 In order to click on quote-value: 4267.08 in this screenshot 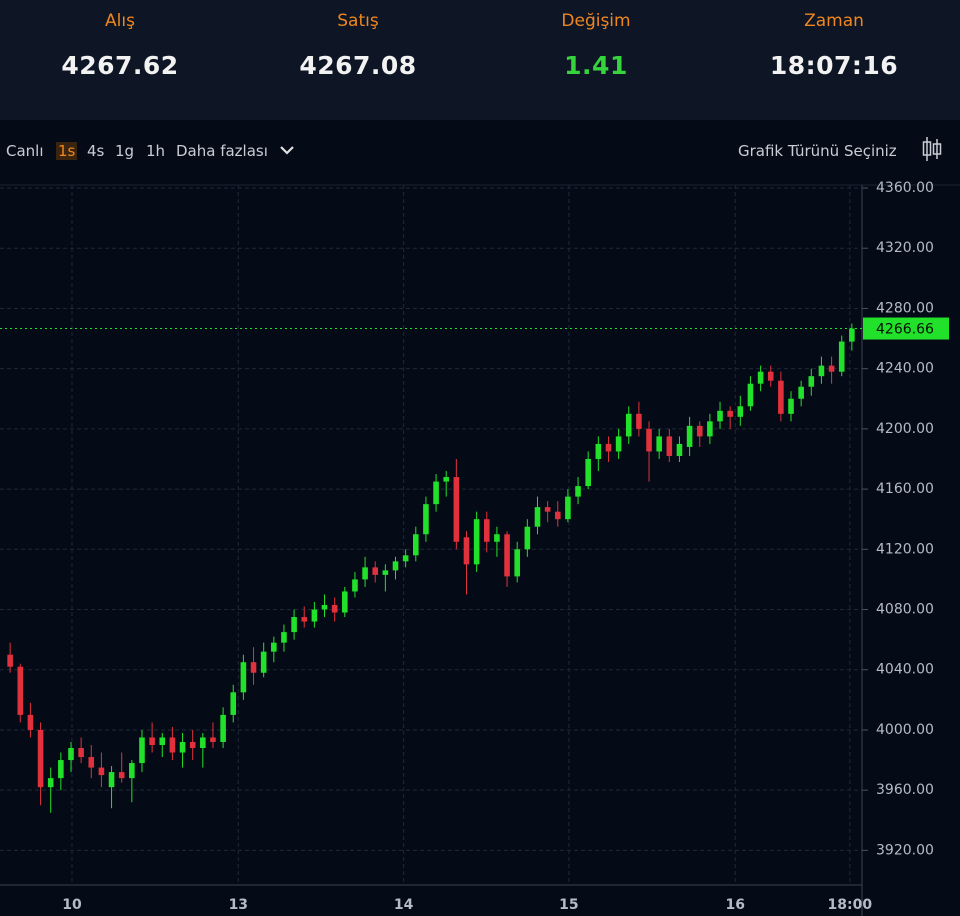, I will do `click(358, 65)`.